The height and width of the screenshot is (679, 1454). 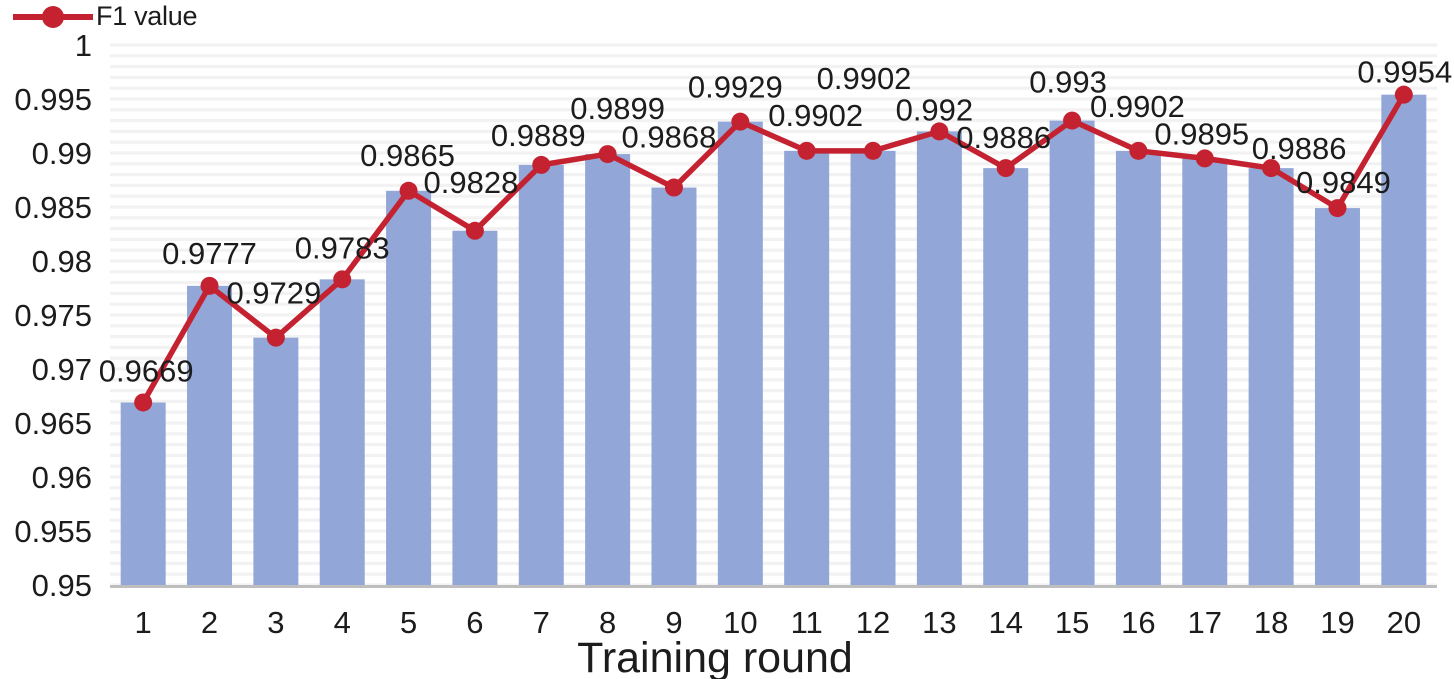 What do you see at coordinates (147, 16) in the screenshot?
I see `legend-label: F1 value` at bounding box center [147, 16].